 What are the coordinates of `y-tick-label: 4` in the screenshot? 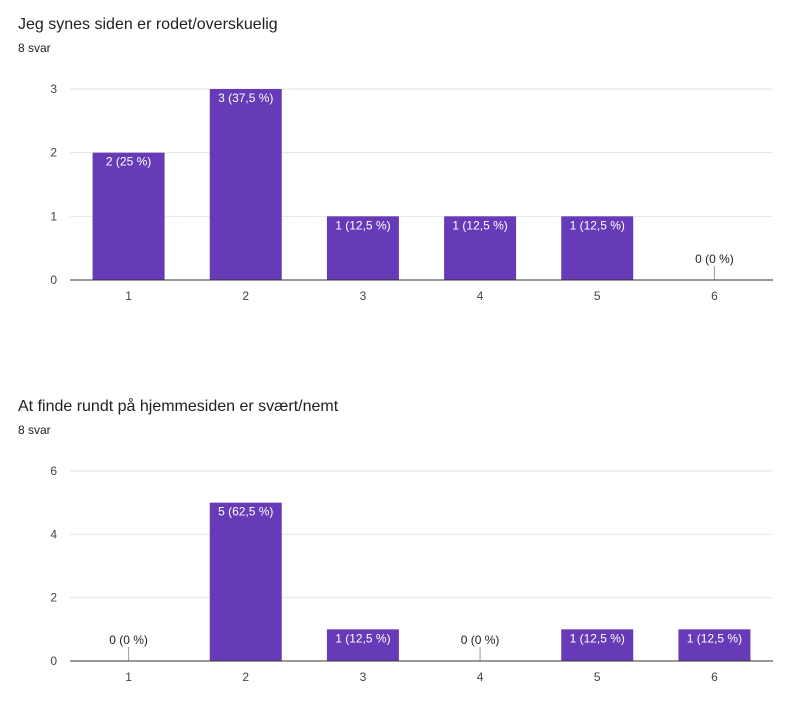 It's located at (53, 534).